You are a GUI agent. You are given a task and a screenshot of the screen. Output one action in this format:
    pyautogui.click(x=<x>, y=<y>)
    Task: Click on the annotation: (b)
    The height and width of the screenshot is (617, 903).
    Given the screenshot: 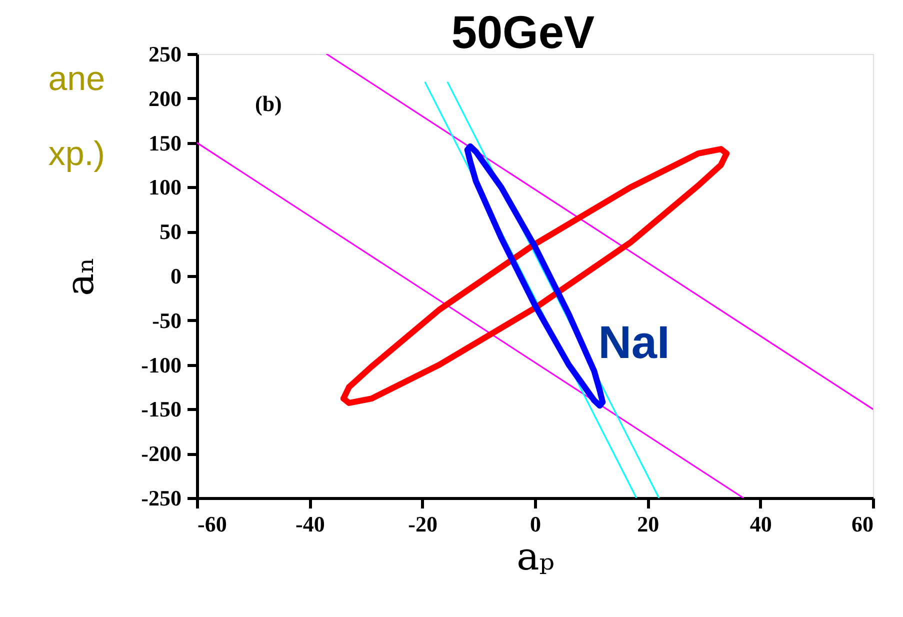 What is the action you would take?
    pyautogui.click(x=268, y=103)
    